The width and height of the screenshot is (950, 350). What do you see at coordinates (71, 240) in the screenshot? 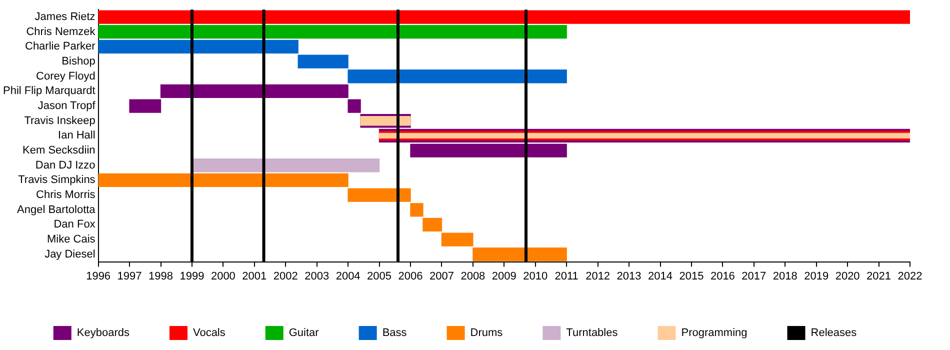
I see `y-tick-label: Mike Cais` at bounding box center [71, 240].